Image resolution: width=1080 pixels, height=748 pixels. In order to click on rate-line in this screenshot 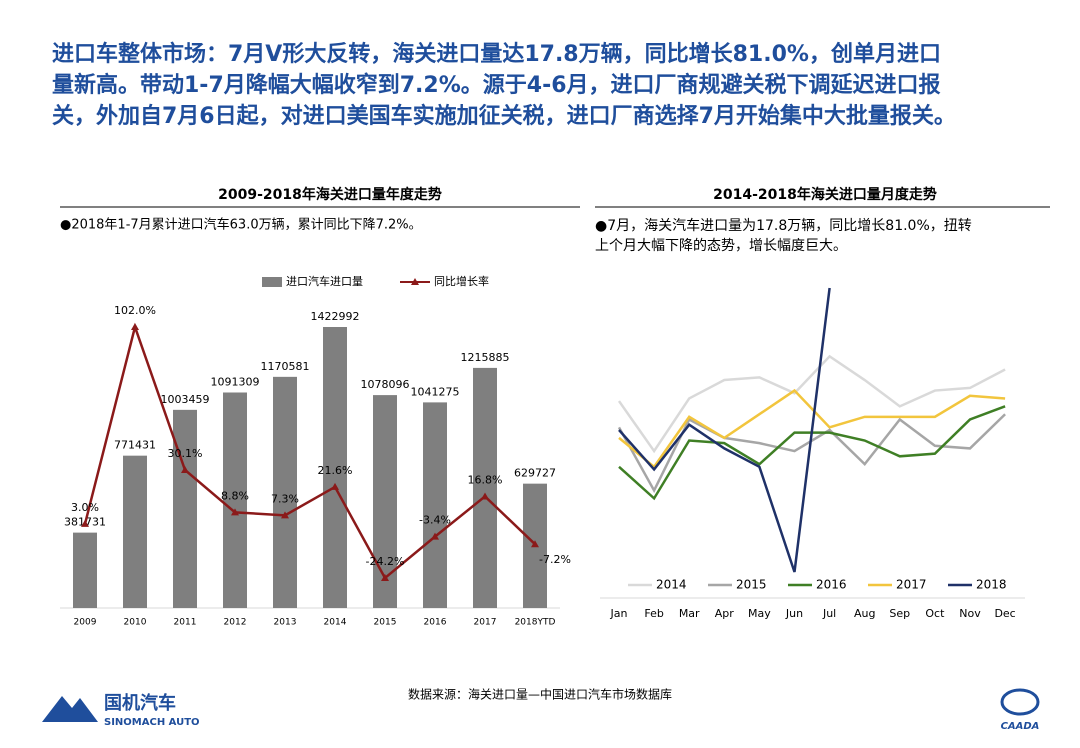, I will do `click(309, 451)`.